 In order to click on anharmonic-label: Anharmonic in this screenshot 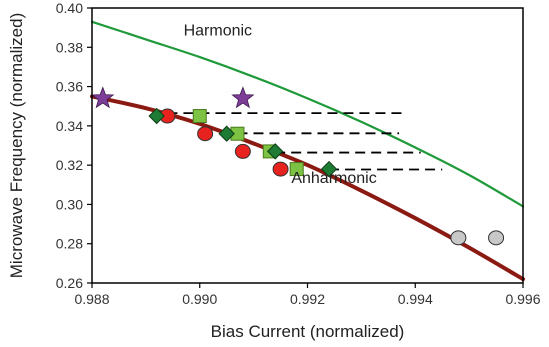, I will do `click(333, 178)`.